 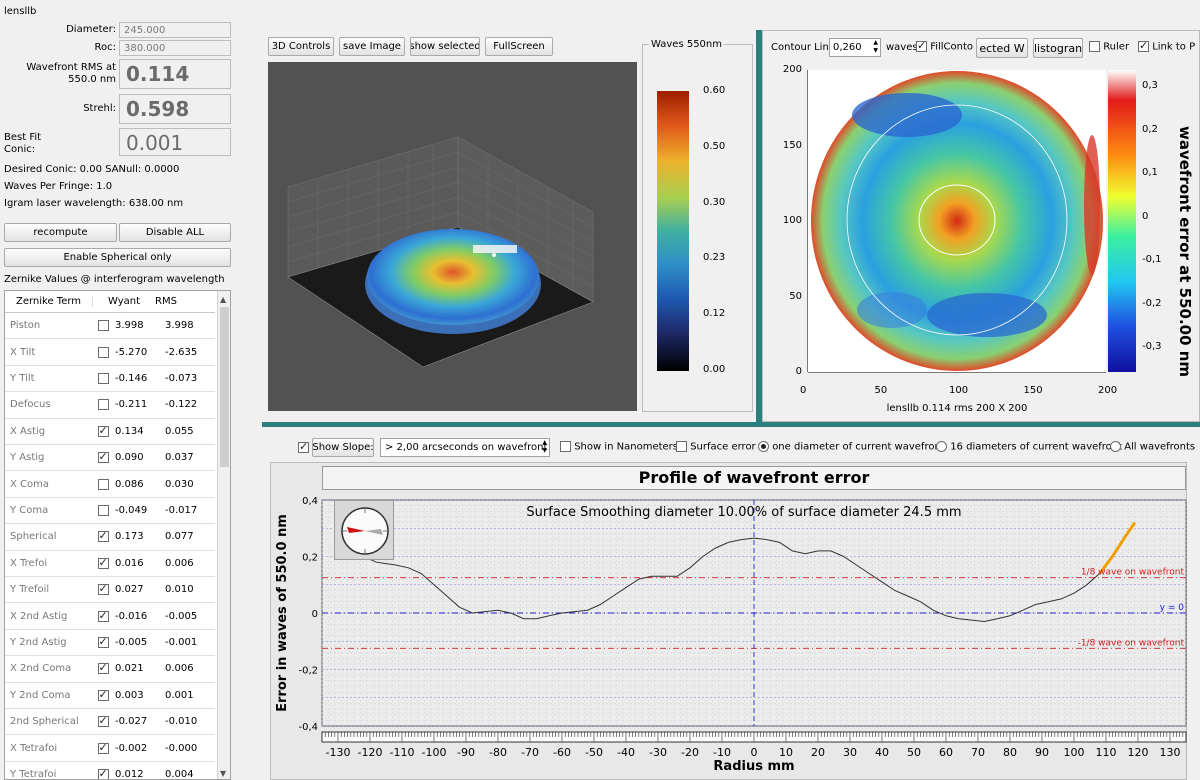 I want to click on zernike-row: X Astig 0.134 0.055, so click(x=110, y=432).